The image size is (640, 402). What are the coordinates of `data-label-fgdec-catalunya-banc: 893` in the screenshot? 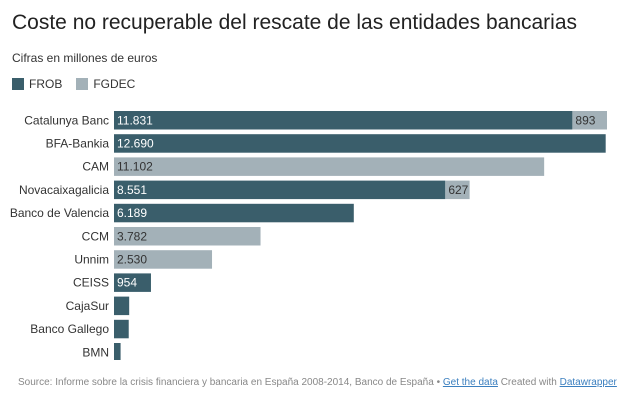 It's located at (585, 120).